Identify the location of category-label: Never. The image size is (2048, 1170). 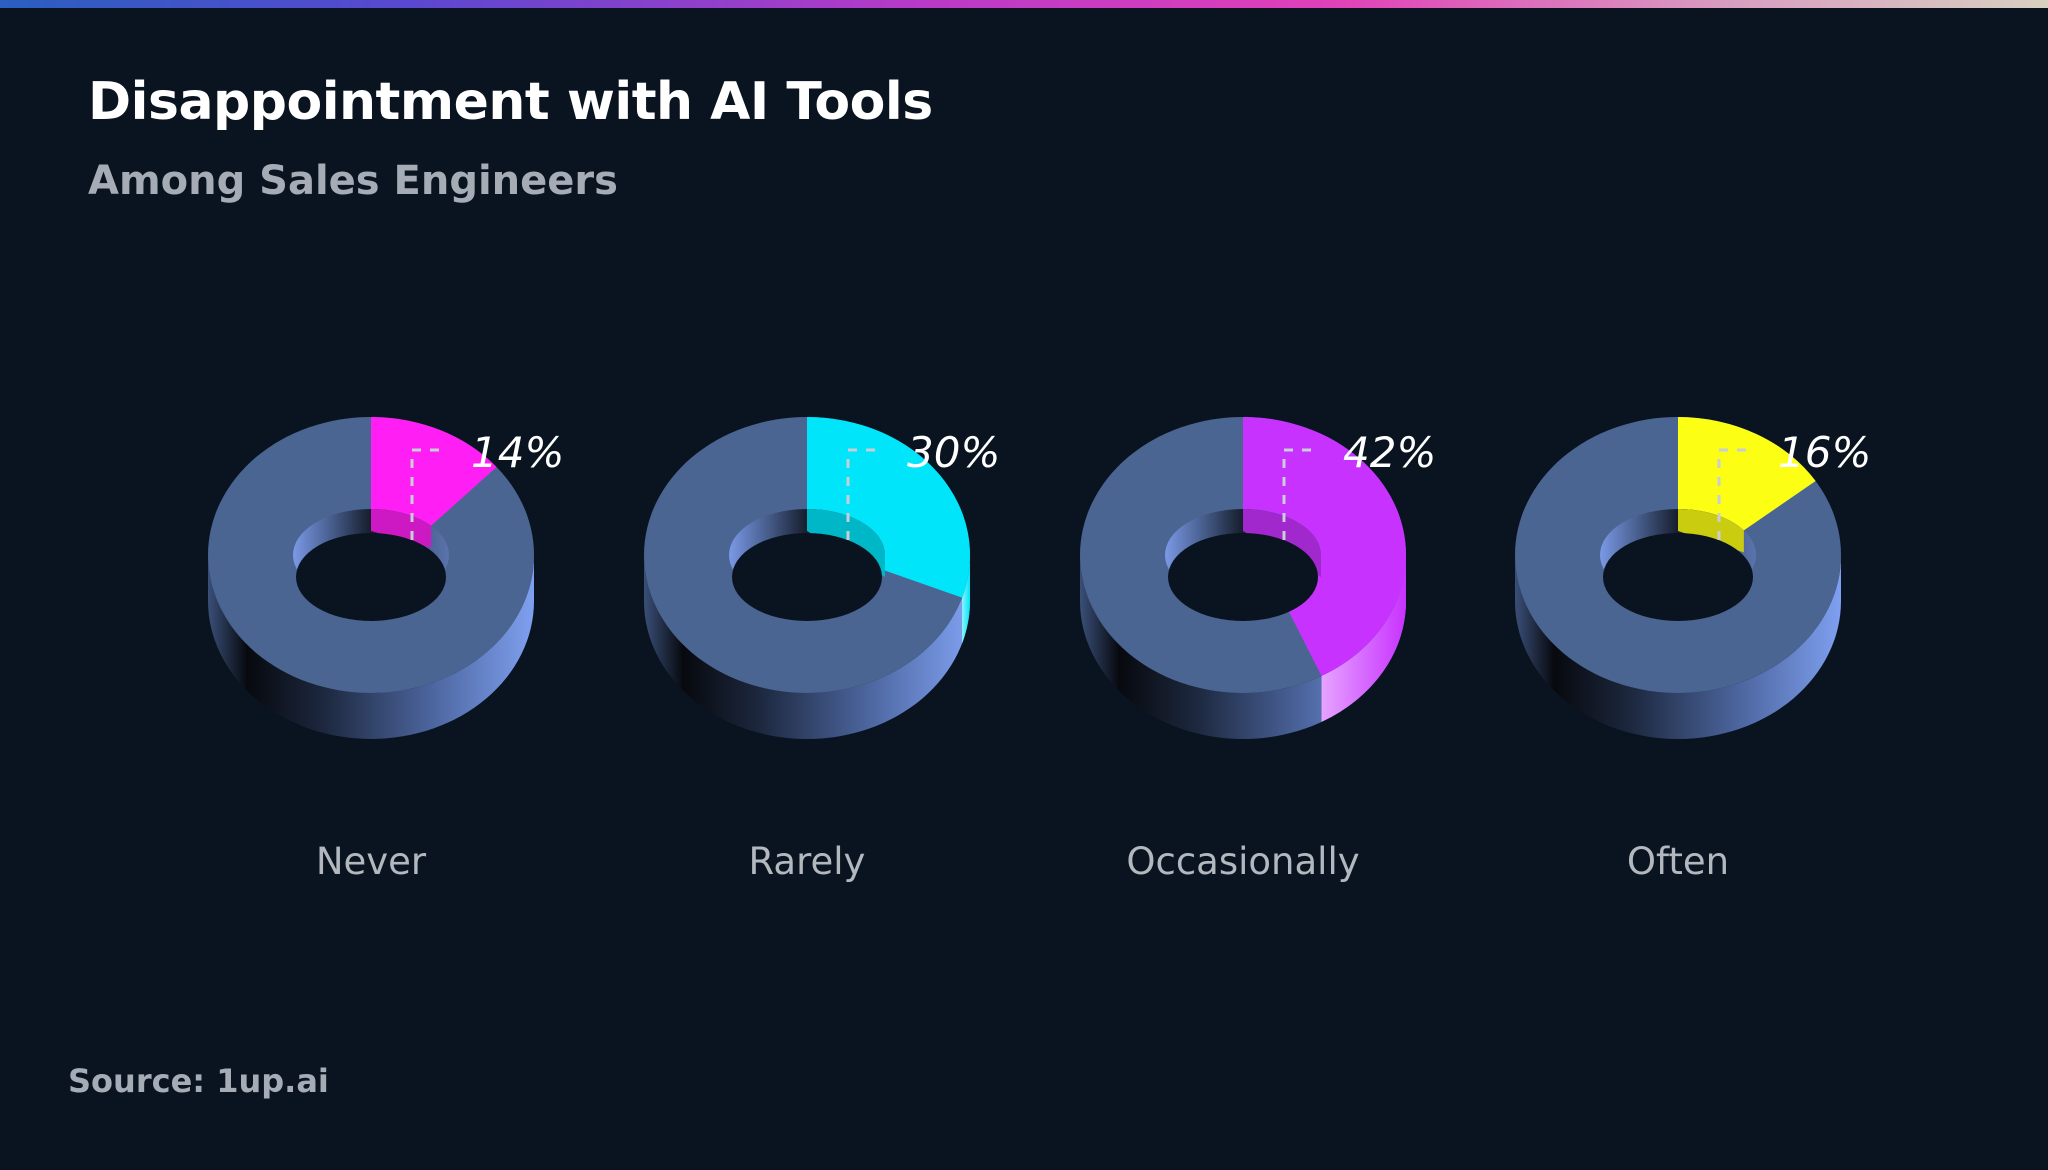
(371, 861).